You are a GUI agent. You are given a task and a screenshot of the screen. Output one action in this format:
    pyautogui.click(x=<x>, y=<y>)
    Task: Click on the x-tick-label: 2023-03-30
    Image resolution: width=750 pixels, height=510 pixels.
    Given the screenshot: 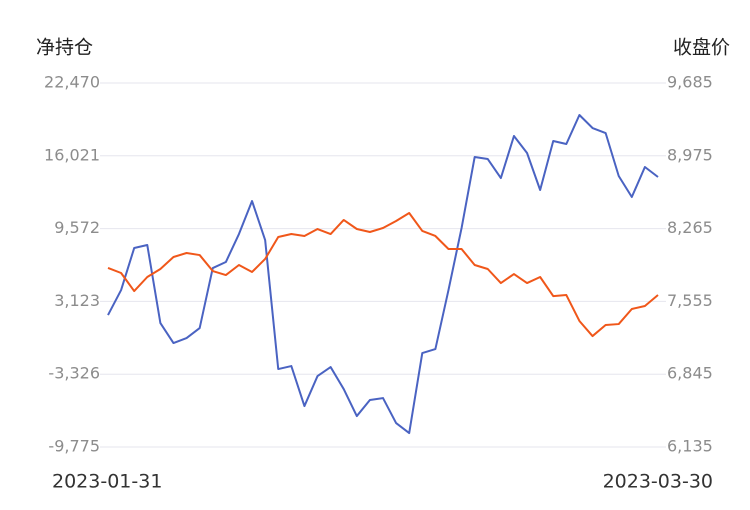 What is the action you would take?
    pyautogui.click(x=658, y=482)
    